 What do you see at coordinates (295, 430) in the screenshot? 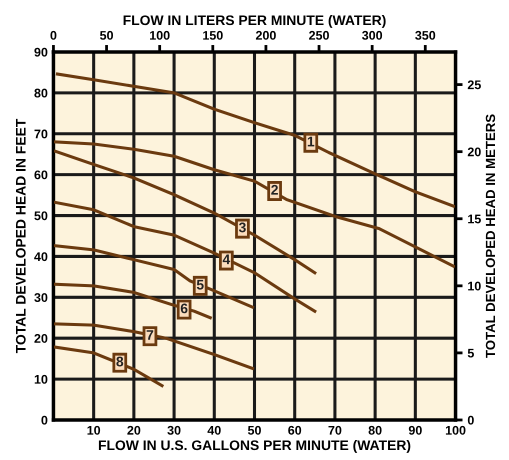
I see `x-tick-label: 60` at bounding box center [295, 430].